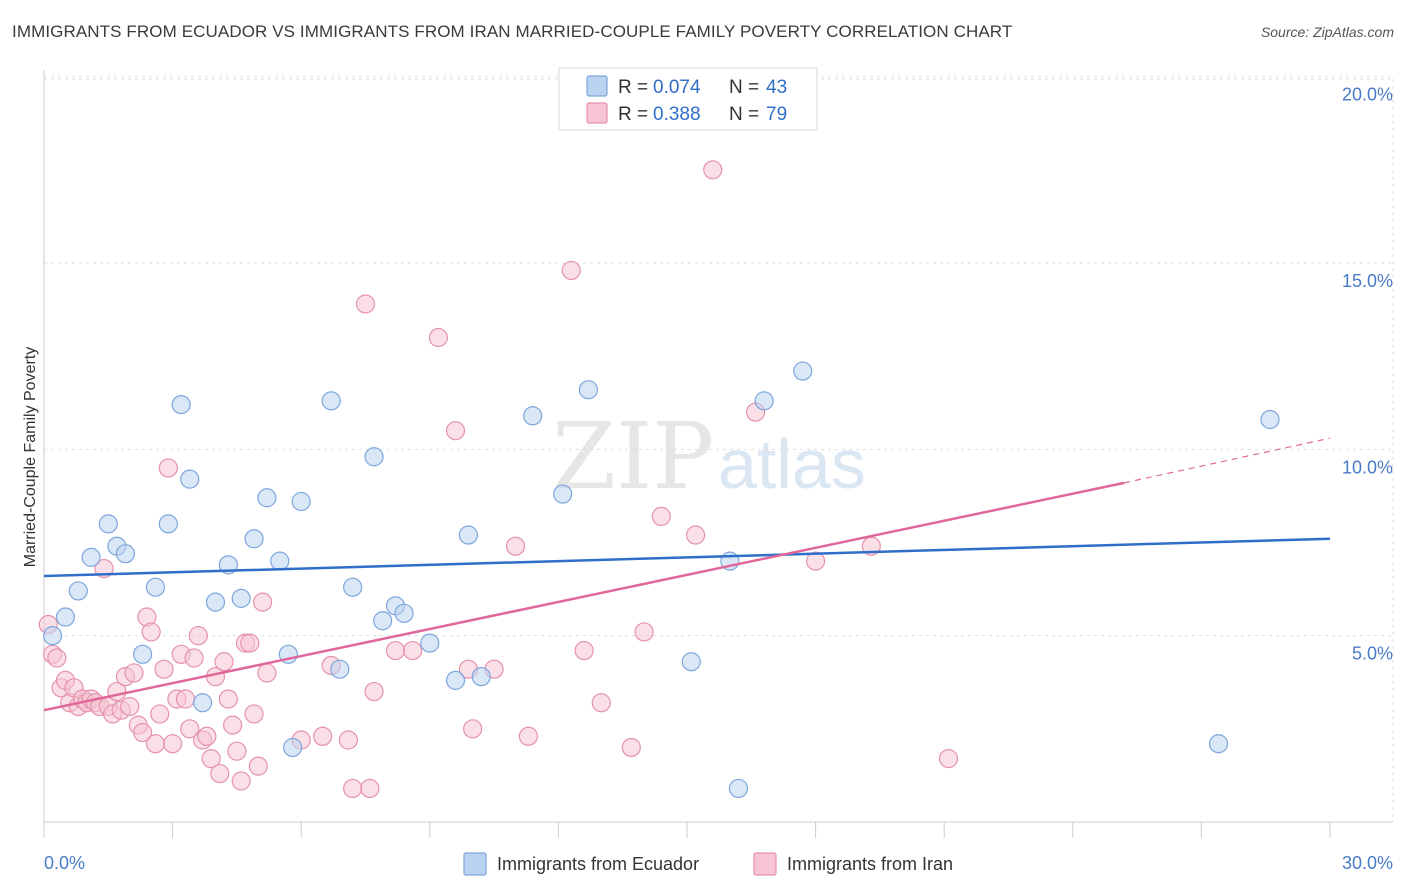  Describe the element at coordinates (475, 864) in the screenshot. I see `series-legend-swatch-ecuador` at that location.